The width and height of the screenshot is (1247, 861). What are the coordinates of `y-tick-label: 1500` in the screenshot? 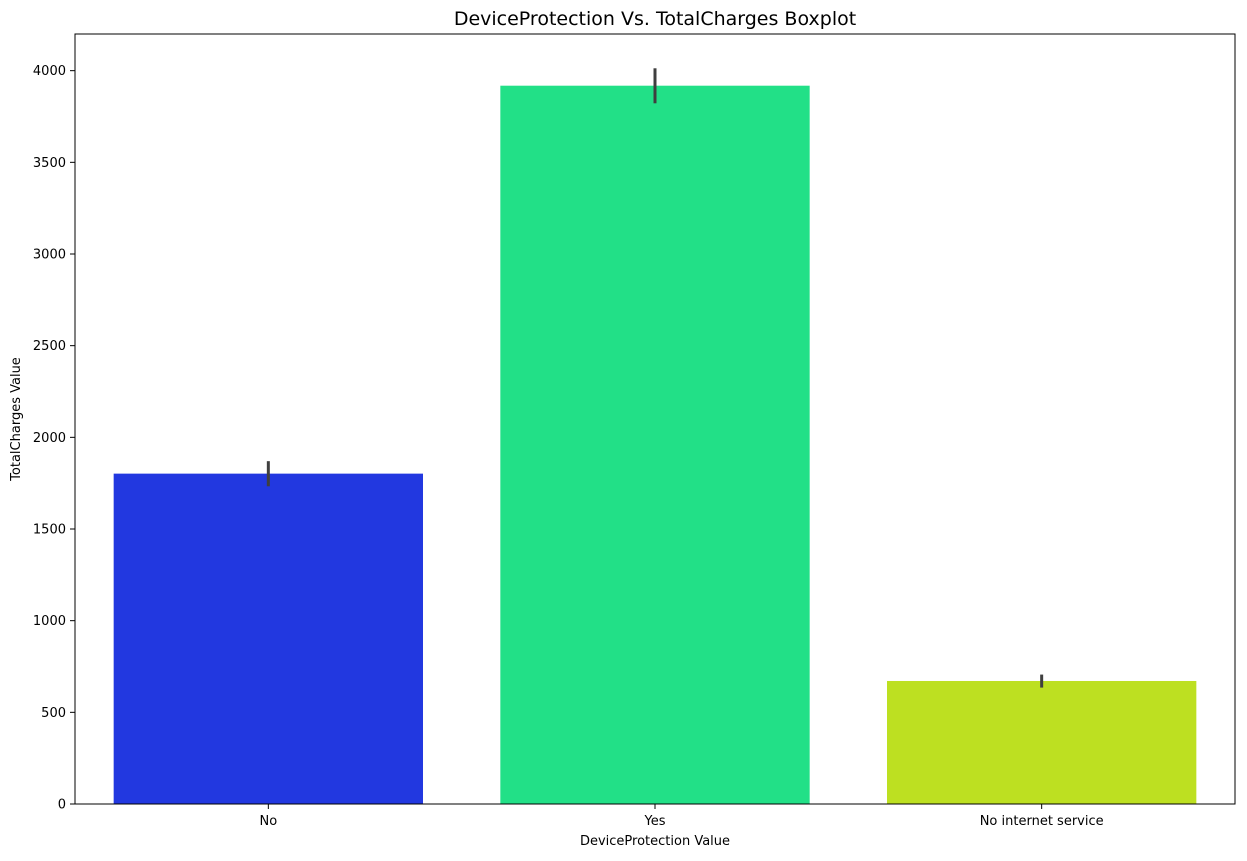 It's located at (49, 530).